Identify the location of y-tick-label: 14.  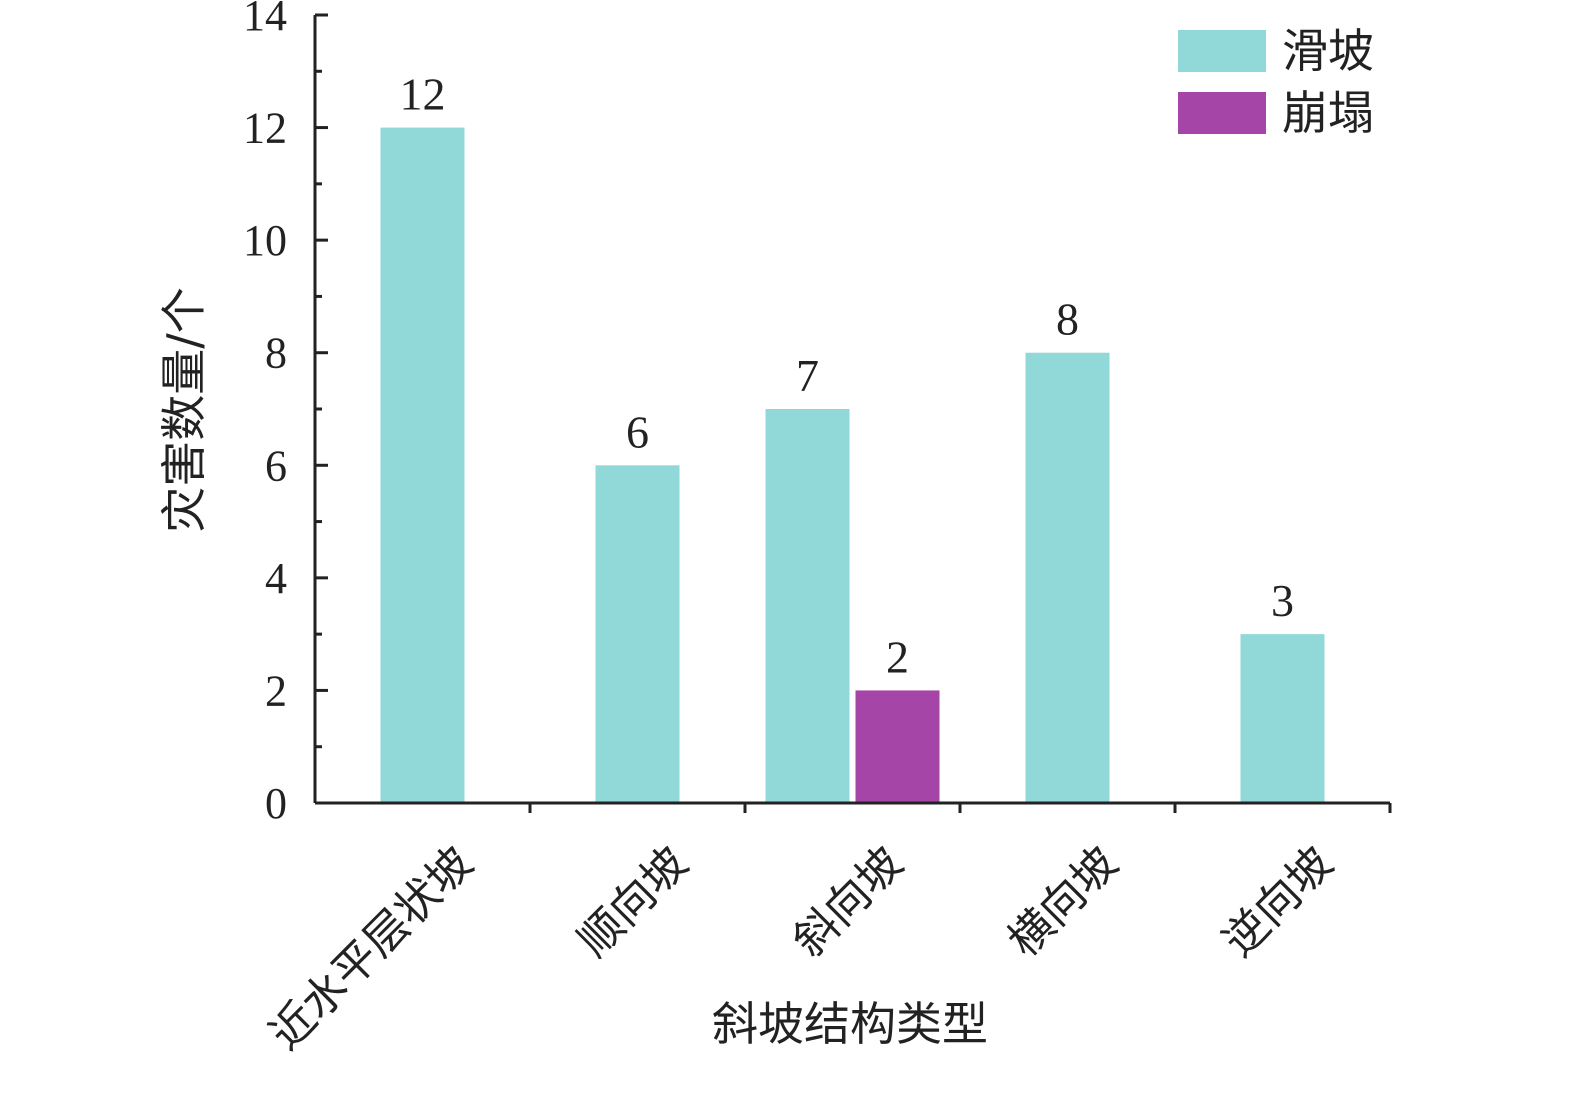
(265, 20).